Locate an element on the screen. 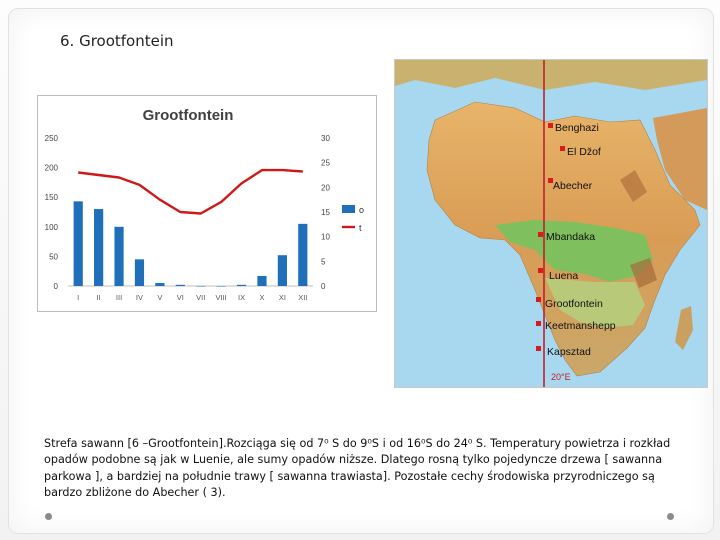 This screenshot has width=720, height=540. right-axis-tick-label: 15 is located at coordinates (325, 212).